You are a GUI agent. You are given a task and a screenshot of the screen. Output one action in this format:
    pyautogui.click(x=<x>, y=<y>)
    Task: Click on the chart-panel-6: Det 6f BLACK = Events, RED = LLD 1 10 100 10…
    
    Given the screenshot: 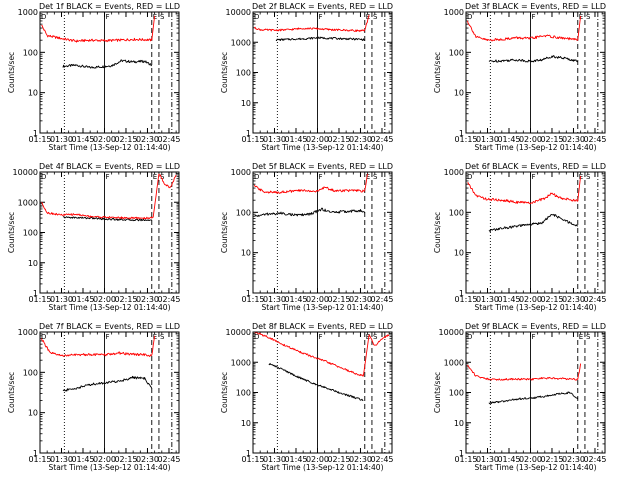 What is the action you would take?
    pyautogui.click(x=520, y=237)
    